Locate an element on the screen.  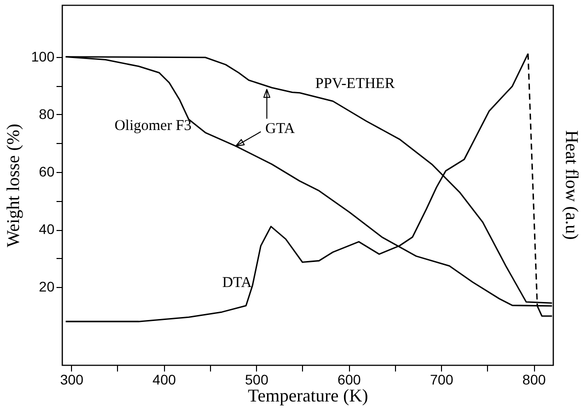
y-tick-label: 100 is located at coordinates (43, 56).